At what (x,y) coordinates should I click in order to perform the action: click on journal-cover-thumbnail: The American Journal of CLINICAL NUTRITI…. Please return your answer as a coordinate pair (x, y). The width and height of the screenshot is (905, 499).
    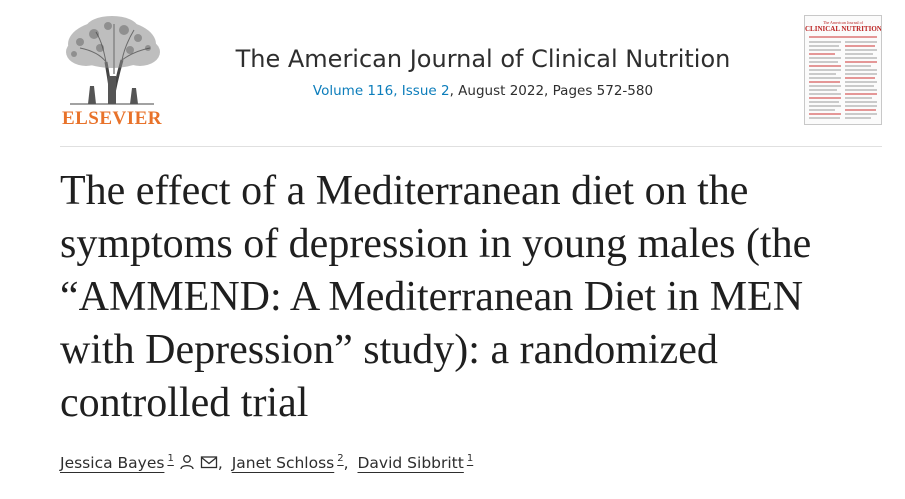
    Looking at the image, I should click on (843, 70).